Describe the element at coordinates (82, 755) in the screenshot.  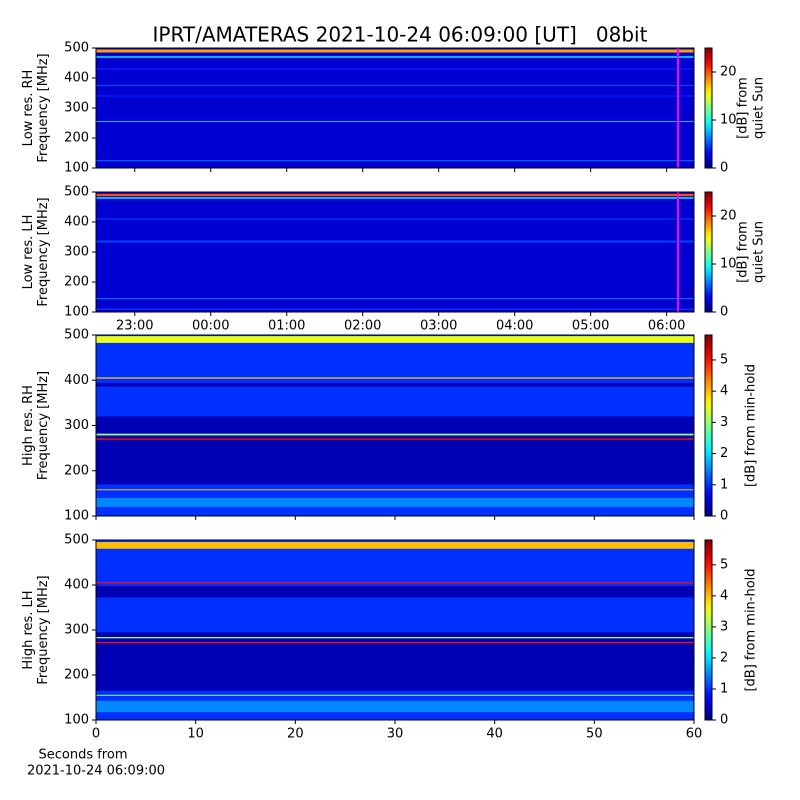
I see `x-axis-label: Seconds from` at that location.